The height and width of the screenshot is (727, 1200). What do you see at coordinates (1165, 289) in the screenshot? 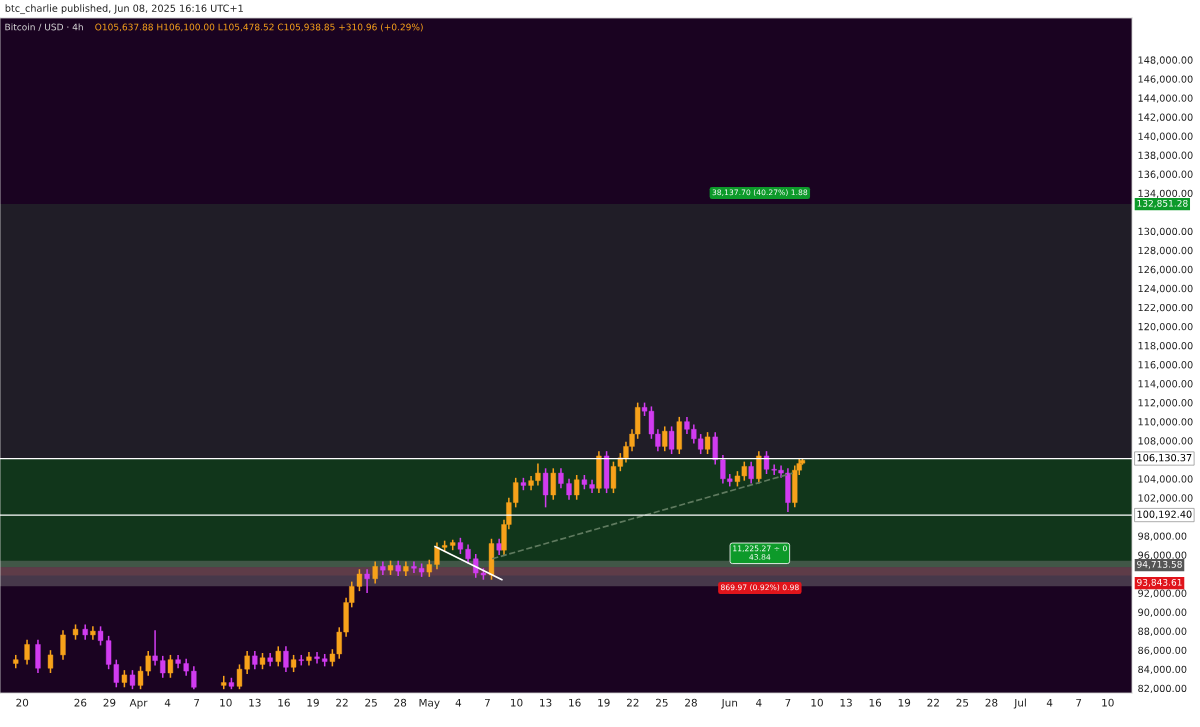
I see `y-tick-label: 124,000.00` at bounding box center [1165, 289].